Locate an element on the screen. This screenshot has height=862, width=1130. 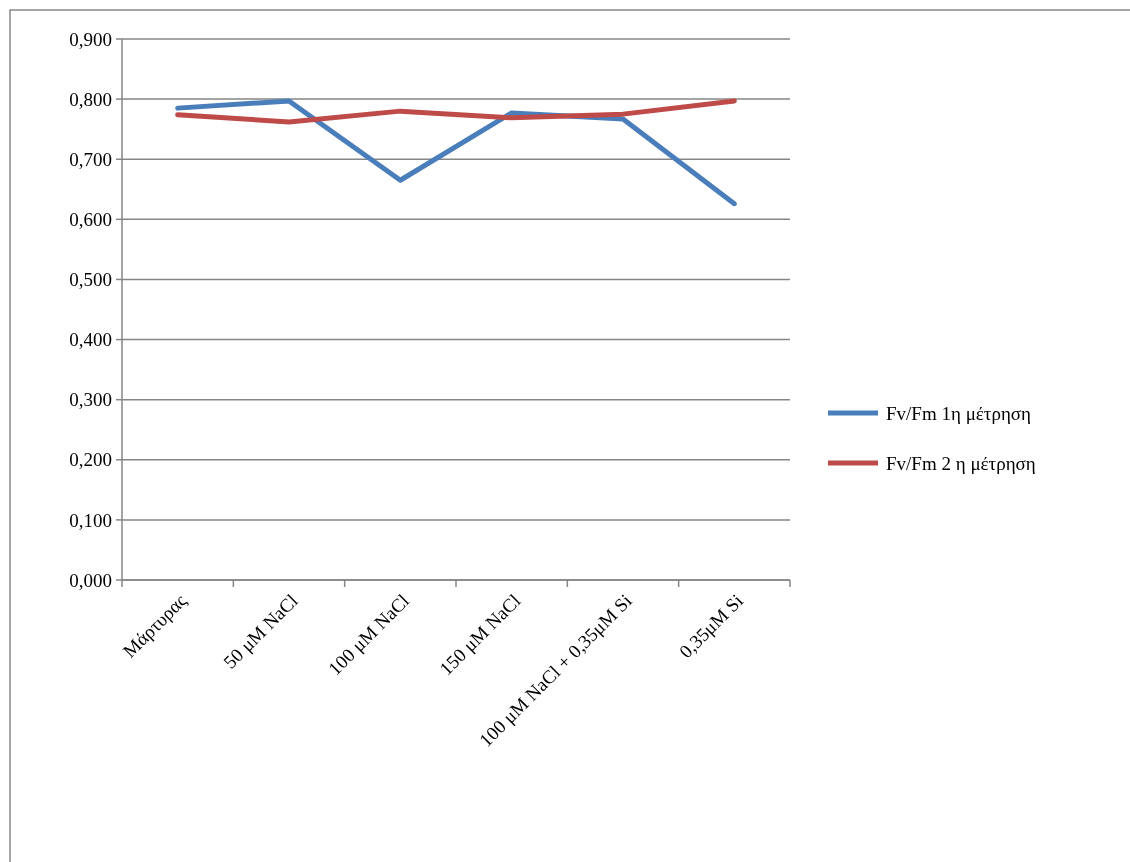
y-tick-label: 0,100 is located at coordinates (90, 520).